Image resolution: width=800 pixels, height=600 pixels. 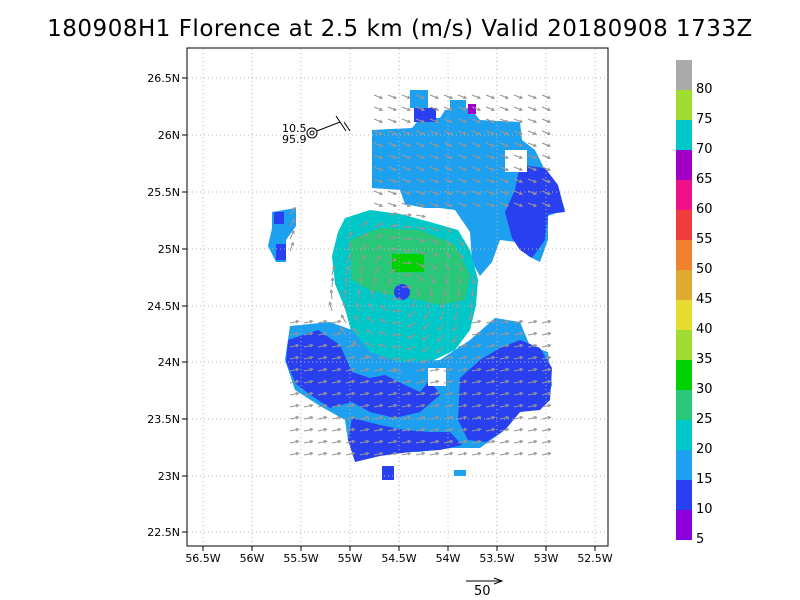 What do you see at coordinates (425, 115) in the screenshot?
I see `fill-blue-patch` at bounding box center [425, 115].